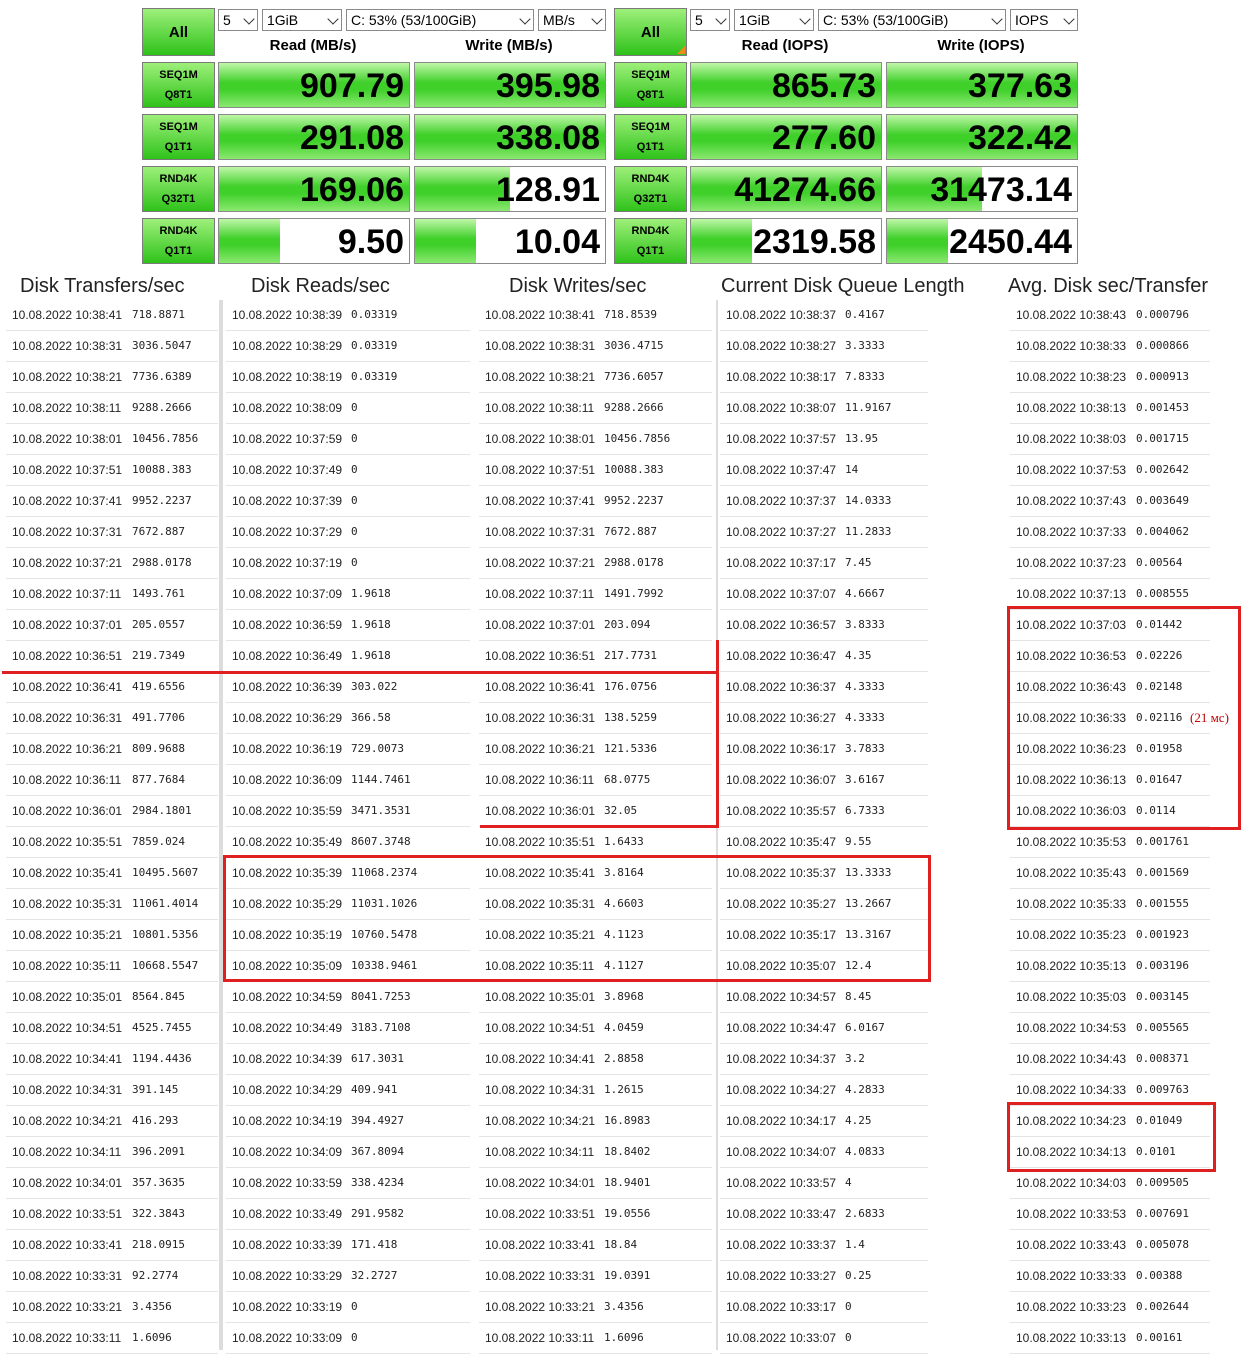 Image resolution: width=1250 pixels, height=1354 pixels. What do you see at coordinates (868, 407) in the screenshot?
I see `counter-value: 11.9167` at bounding box center [868, 407].